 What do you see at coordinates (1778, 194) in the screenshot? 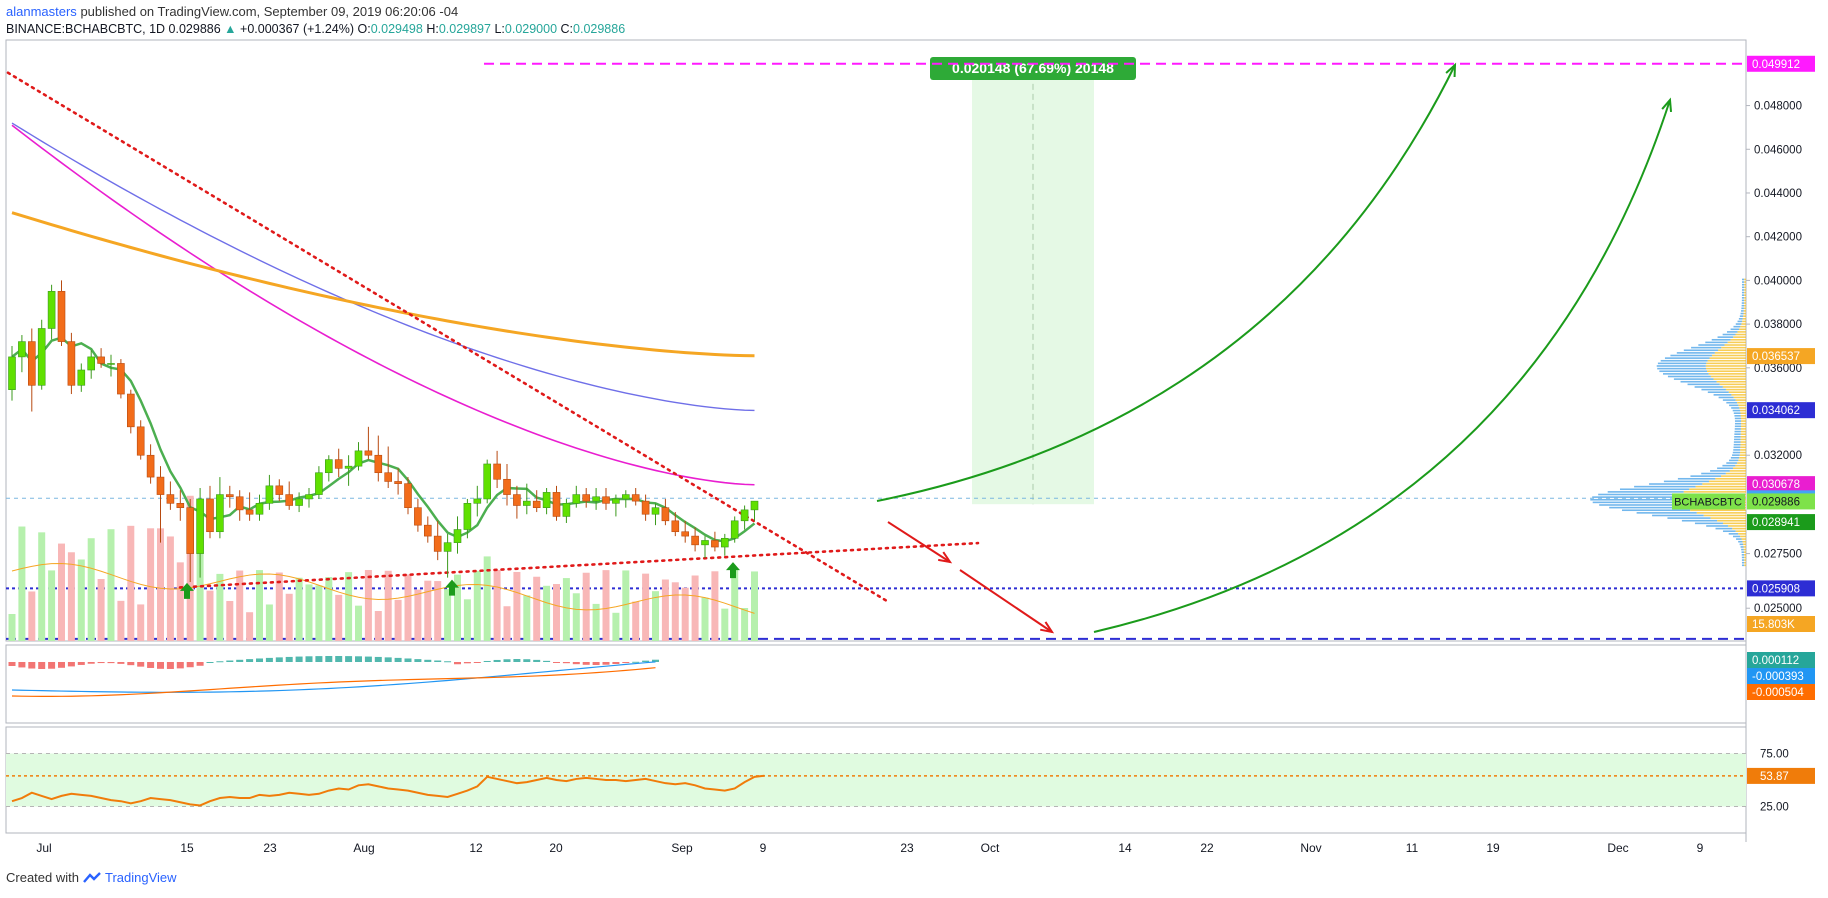
I see `price-tick-label: 0.044000` at bounding box center [1778, 194].